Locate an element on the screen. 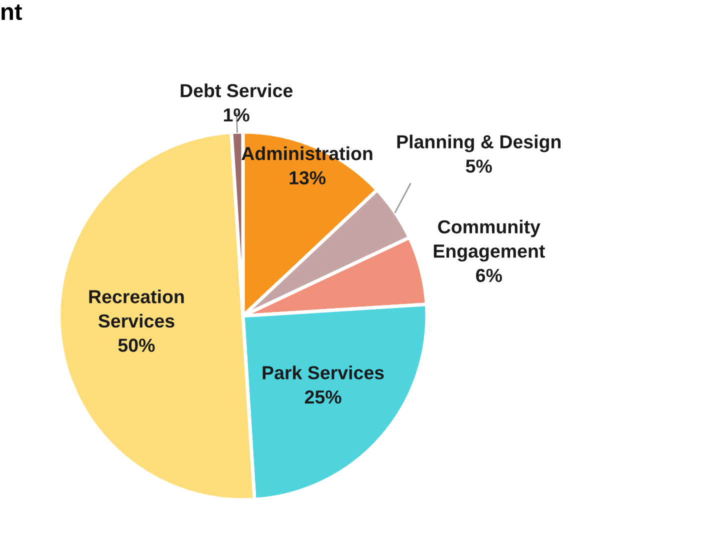 This screenshot has width=721, height=547. slice-label: Community Engagement is located at coordinates (489, 241).